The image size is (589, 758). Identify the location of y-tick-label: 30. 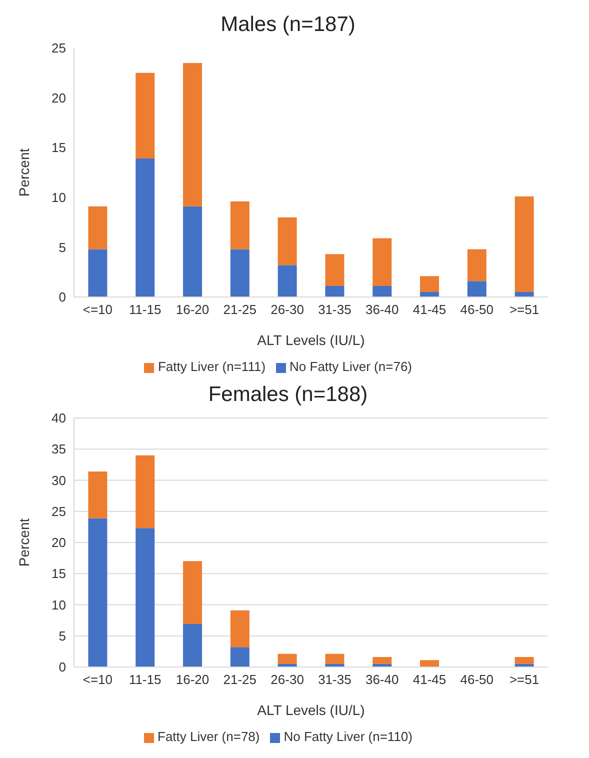
(59, 480).